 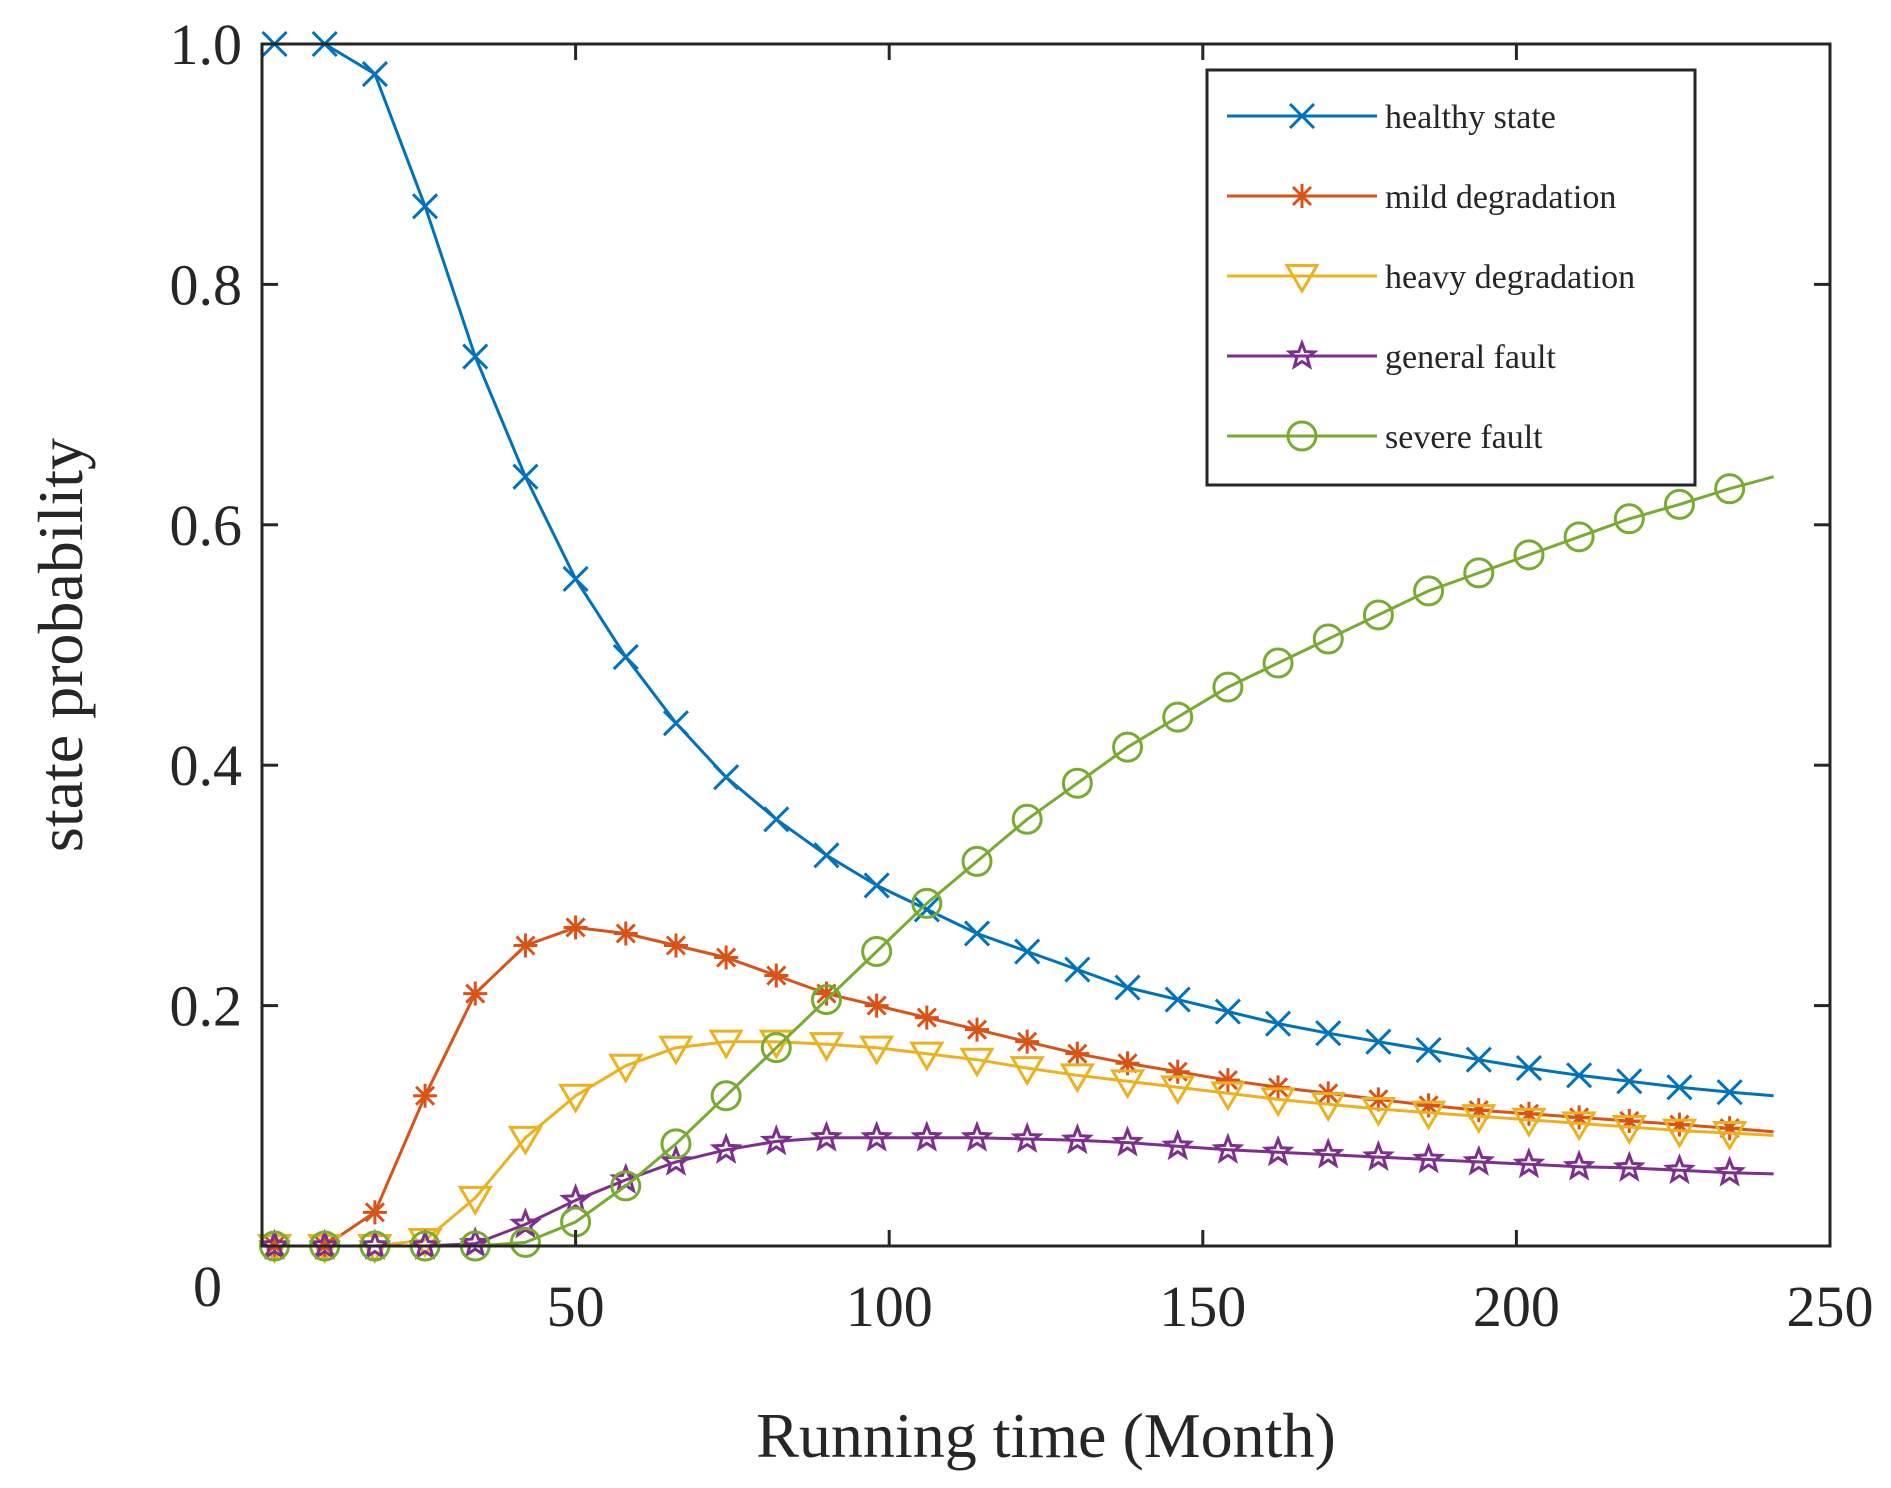 I want to click on y-tick-label: 1.0, so click(x=206, y=44).